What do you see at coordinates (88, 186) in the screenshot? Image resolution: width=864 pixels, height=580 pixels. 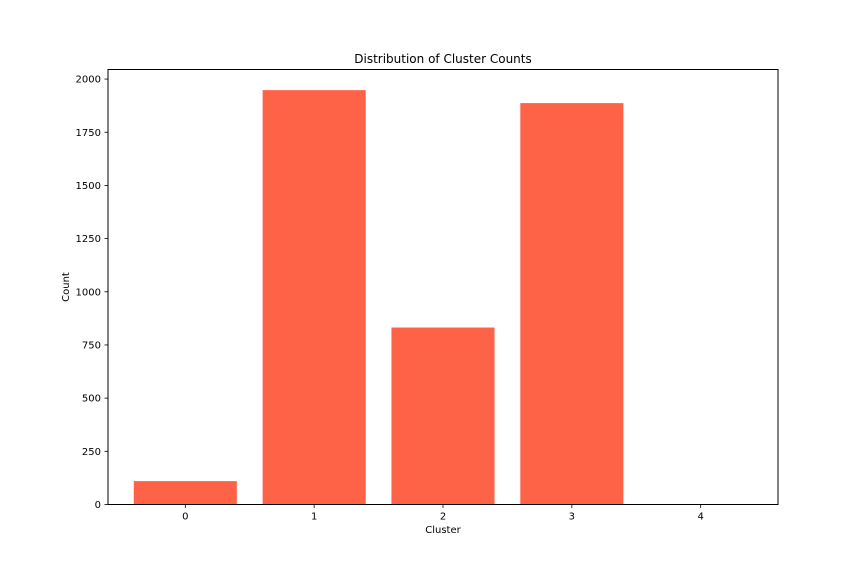 I see `y-tick-label: 1500` at bounding box center [88, 186].